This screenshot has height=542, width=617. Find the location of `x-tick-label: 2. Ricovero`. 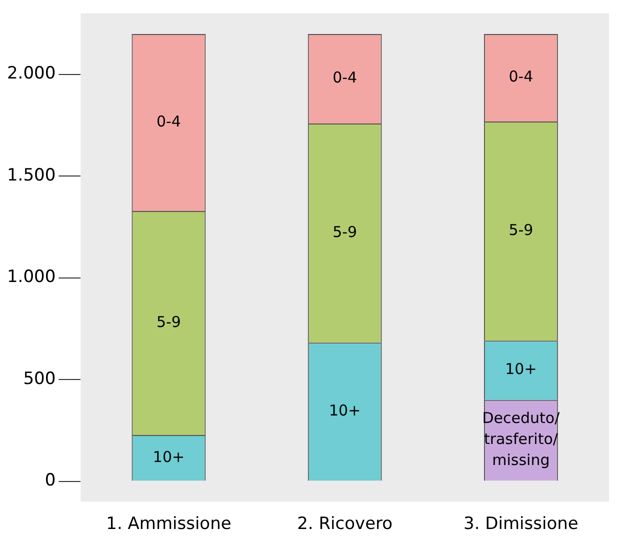

x-tick-label: 2. Ricovero is located at coordinates (345, 524).